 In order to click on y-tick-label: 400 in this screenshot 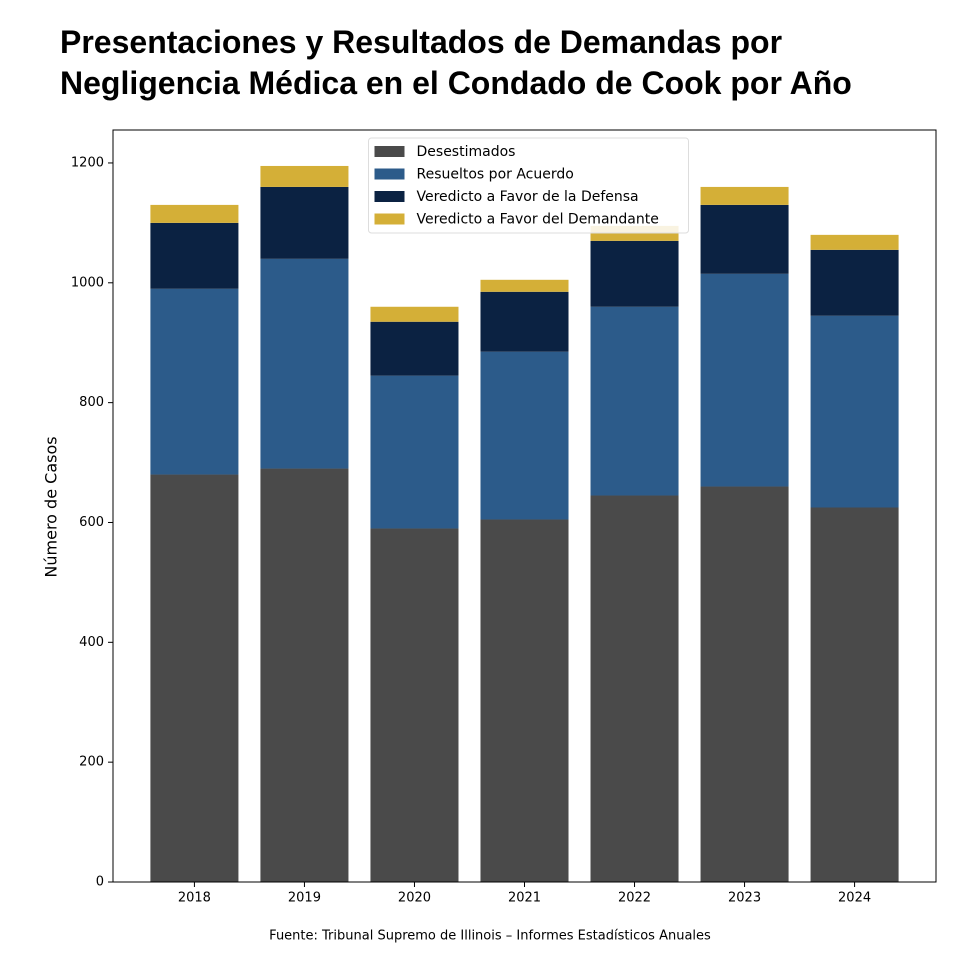, I will do `click(91, 642)`.